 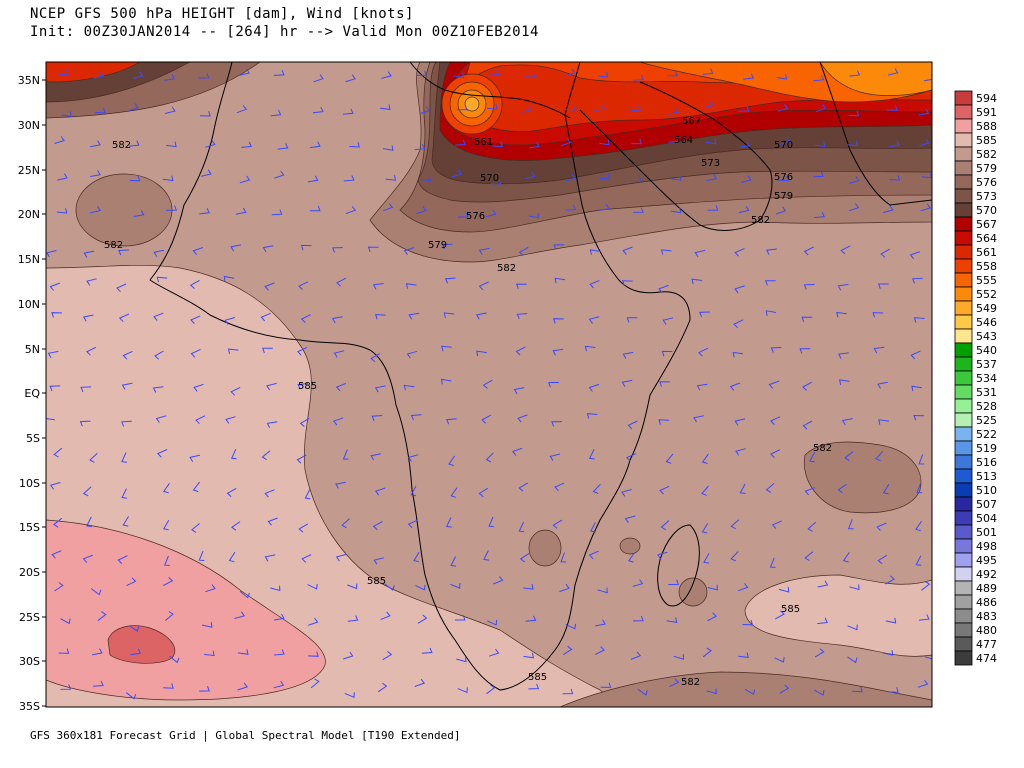 What do you see at coordinates (986, 658) in the screenshot?
I see `colorbar-label: 474` at bounding box center [986, 658].